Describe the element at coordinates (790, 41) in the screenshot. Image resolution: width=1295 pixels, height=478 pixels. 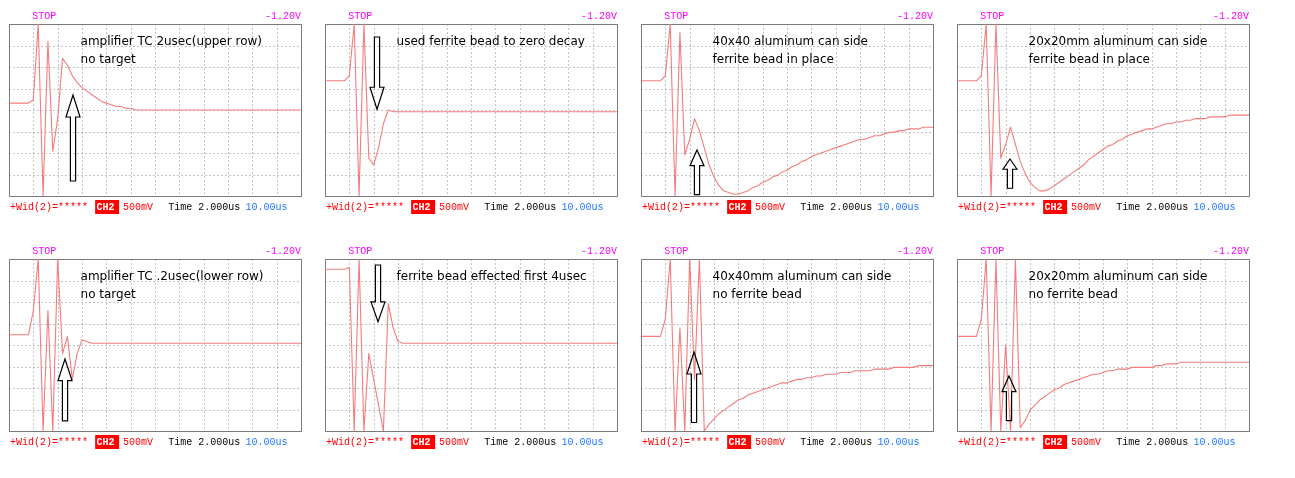
I see `annotation: 40x40 aluminum can side` at that location.